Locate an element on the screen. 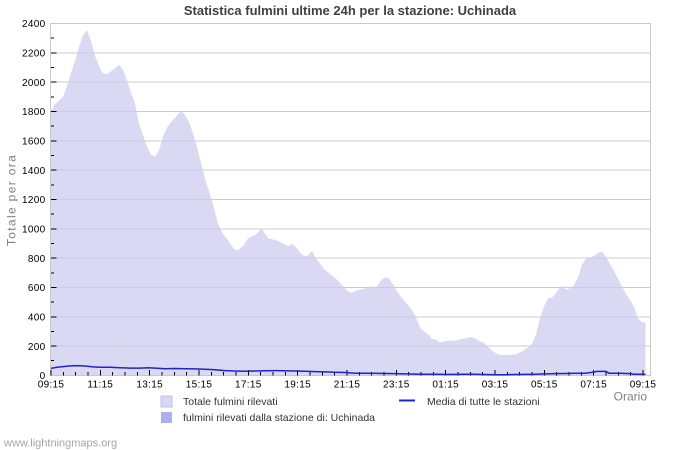 This screenshot has width=700, height=450. svg-text: 23:15 is located at coordinates (396, 385).